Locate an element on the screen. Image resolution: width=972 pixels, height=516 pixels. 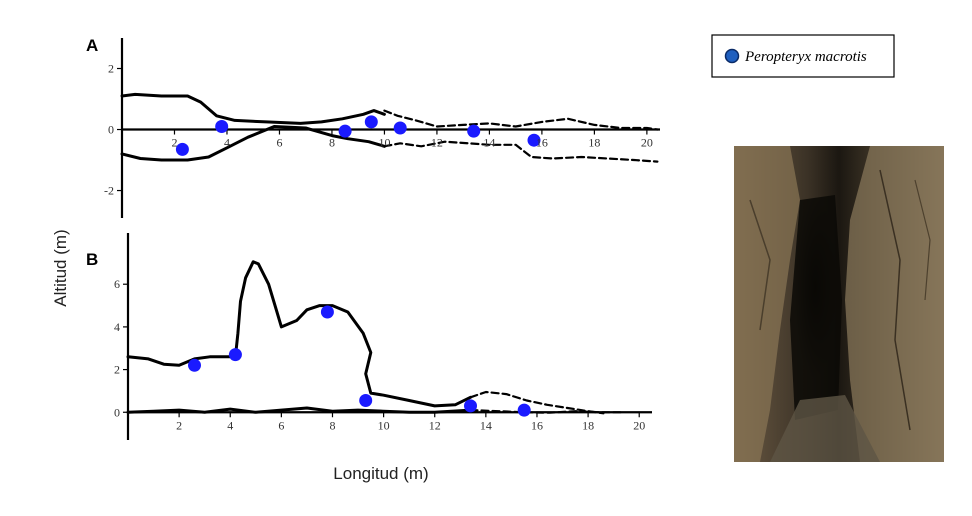
panel-b-x-tick-label: 16 is located at coordinates (537, 425).